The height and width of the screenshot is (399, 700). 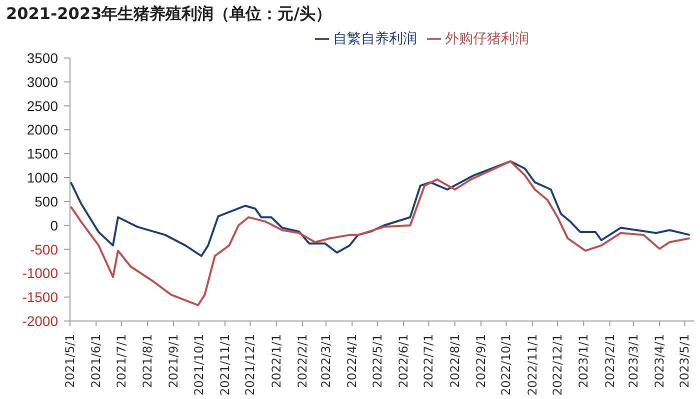 What do you see at coordinates (54, 225) in the screenshot?
I see `y-tick-label: 0` at bounding box center [54, 225].